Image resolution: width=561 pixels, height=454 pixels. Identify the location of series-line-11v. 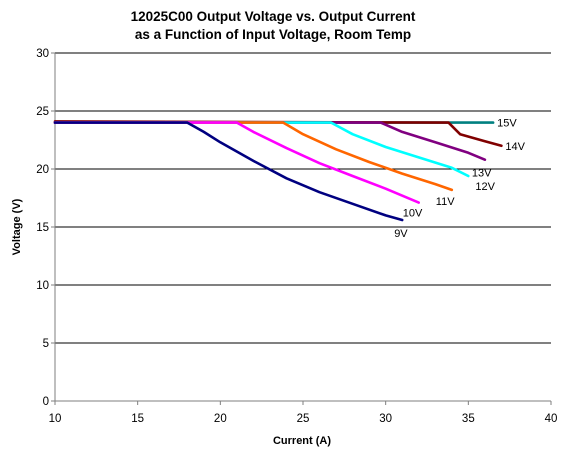
(253, 156).